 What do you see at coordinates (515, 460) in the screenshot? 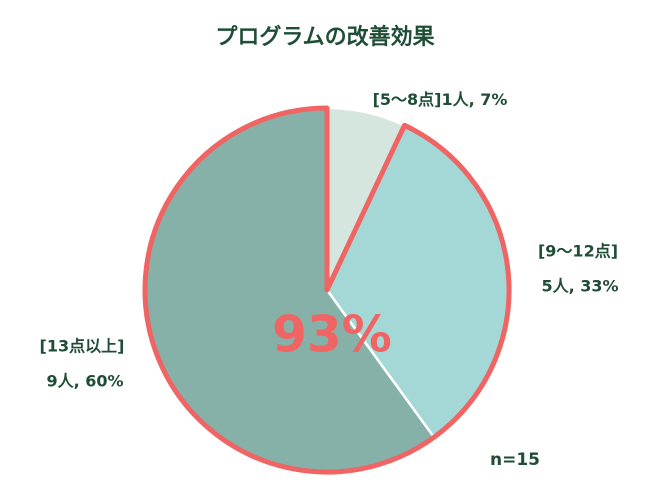
I see `sample-size: n=15` at bounding box center [515, 460].